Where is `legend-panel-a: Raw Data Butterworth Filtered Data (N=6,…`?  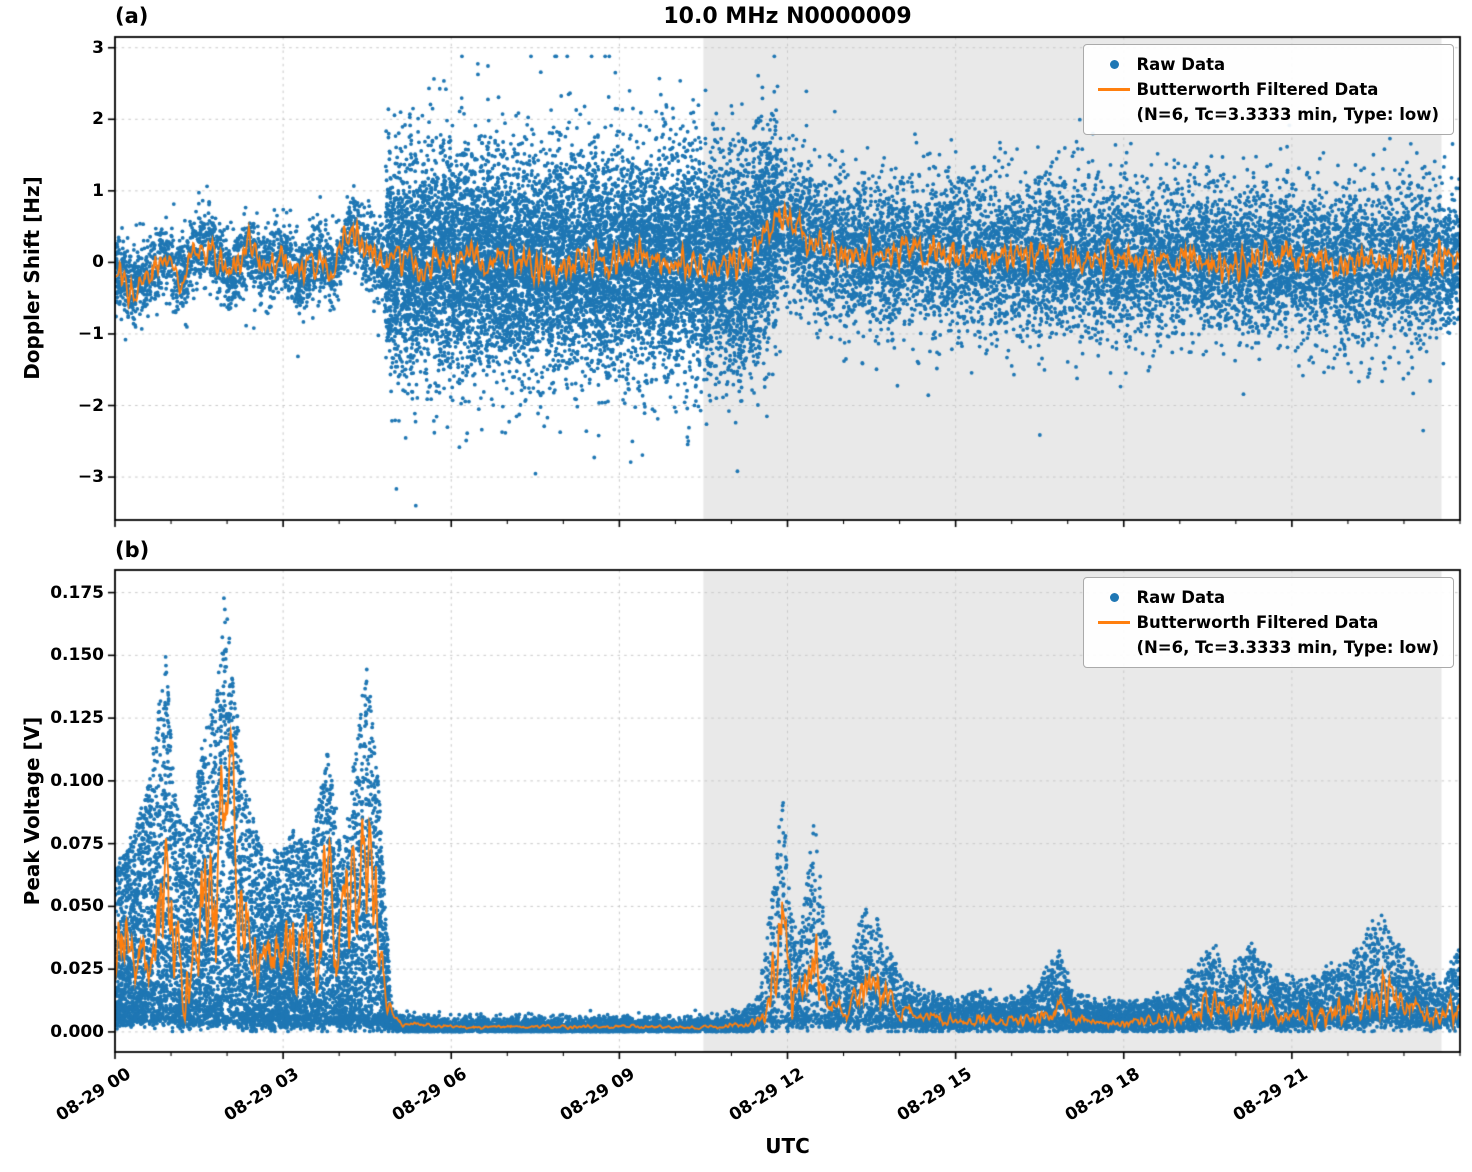 legend-panel-a: Raw Data Butterworth Filtered Data (N=6,… is located at coordinates (1268, 89).